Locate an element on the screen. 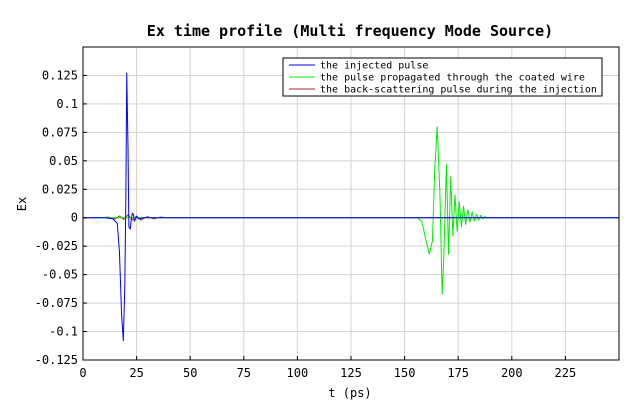 Image resolution: width=640 pixels, height=418 pixels. x-axis-label: t (ps) is located at coordinates (349, 393).